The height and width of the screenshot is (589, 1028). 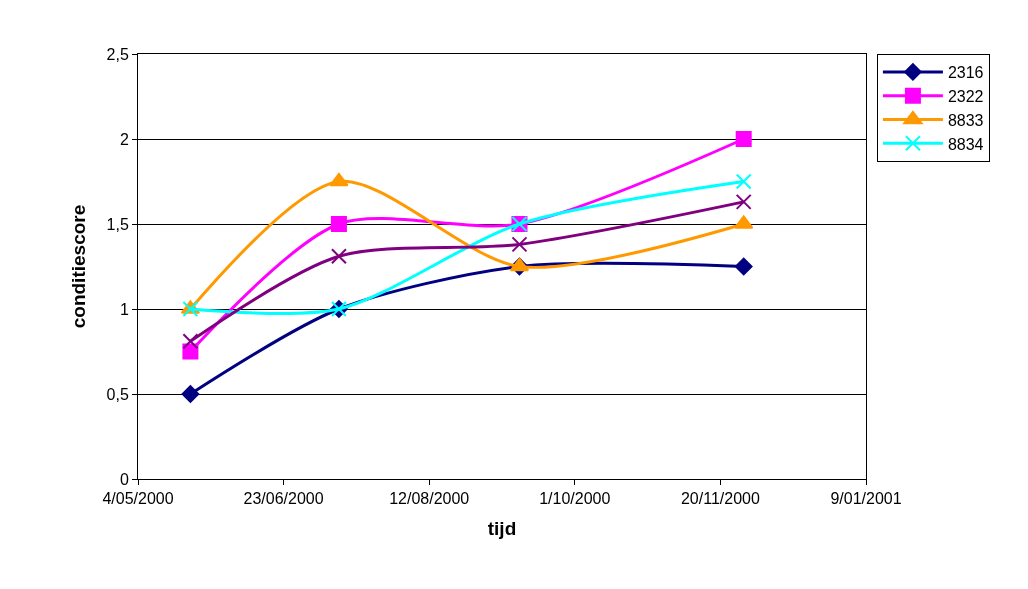 What do you see at coordinates (283, 499) in the screenshot?
I see `x-tick-label: 23/06/2000` at bounding box center [283, 499].